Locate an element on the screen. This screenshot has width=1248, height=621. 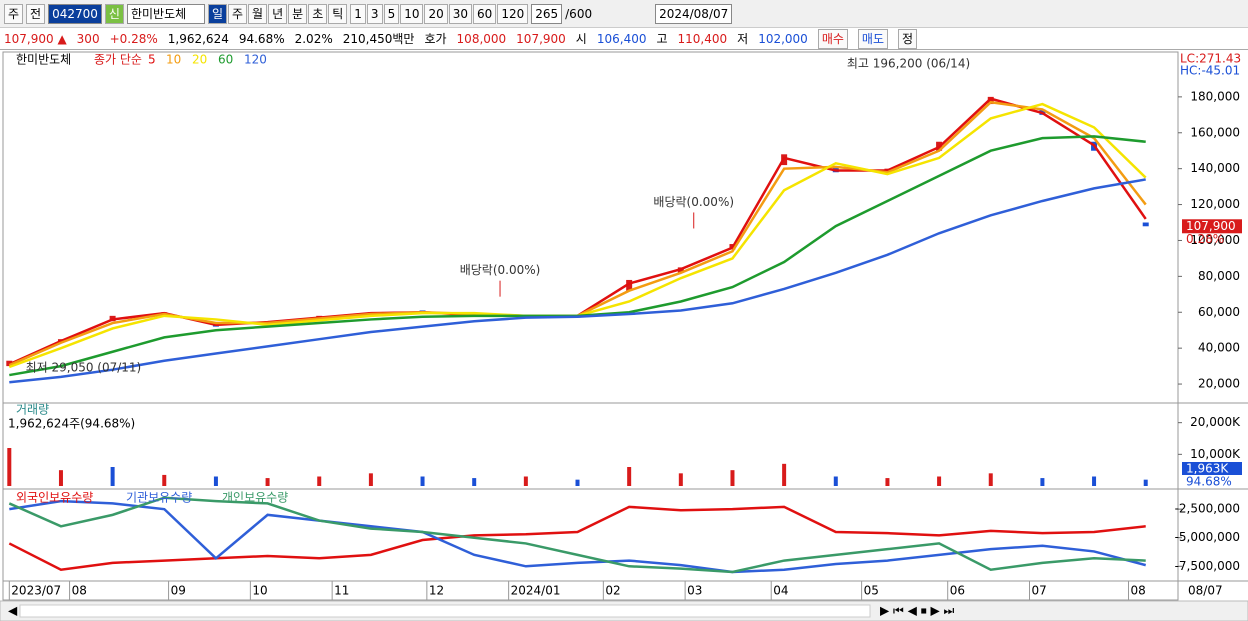
legend-item: 10 is located at coordinates (173, 60).